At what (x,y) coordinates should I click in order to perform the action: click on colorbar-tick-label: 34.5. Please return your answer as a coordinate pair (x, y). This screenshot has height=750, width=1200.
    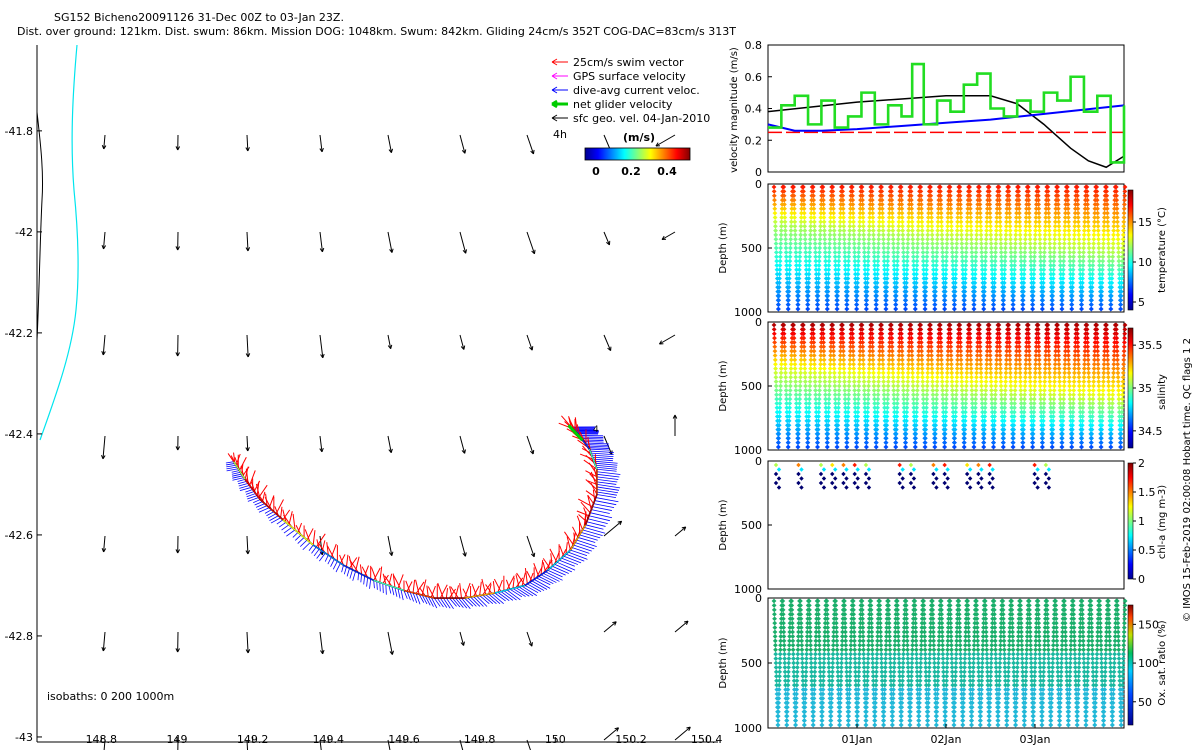
    Looking at the image, I should click on (1150, 431).